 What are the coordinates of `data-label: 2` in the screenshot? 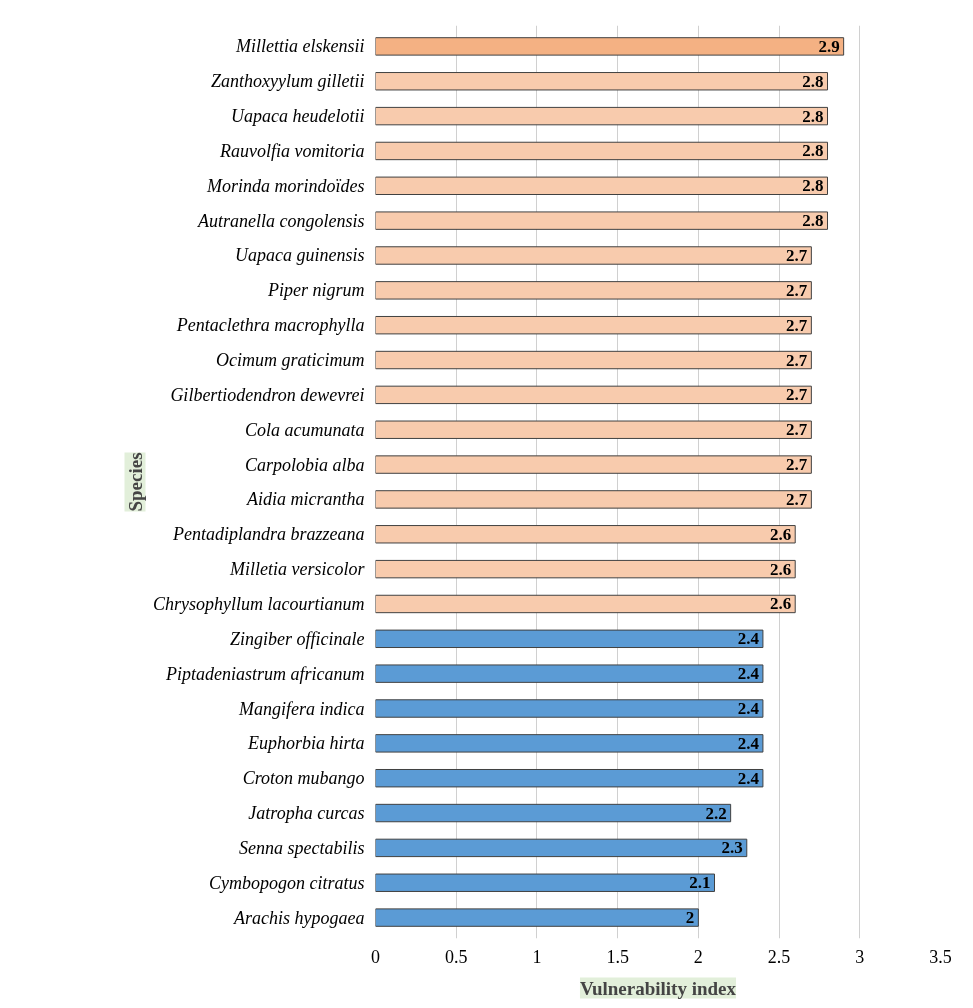 It's located at (690, 918).